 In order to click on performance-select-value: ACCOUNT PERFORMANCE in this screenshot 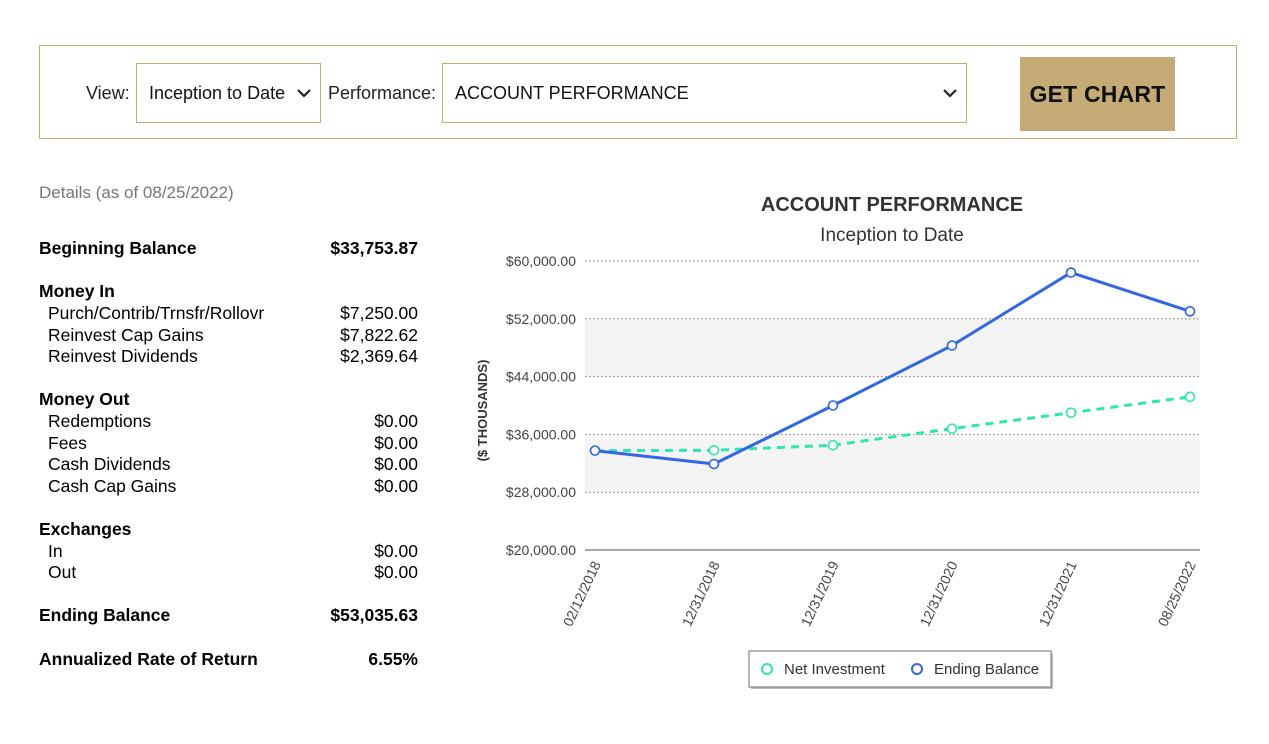, I will do `click(572, 92)`.